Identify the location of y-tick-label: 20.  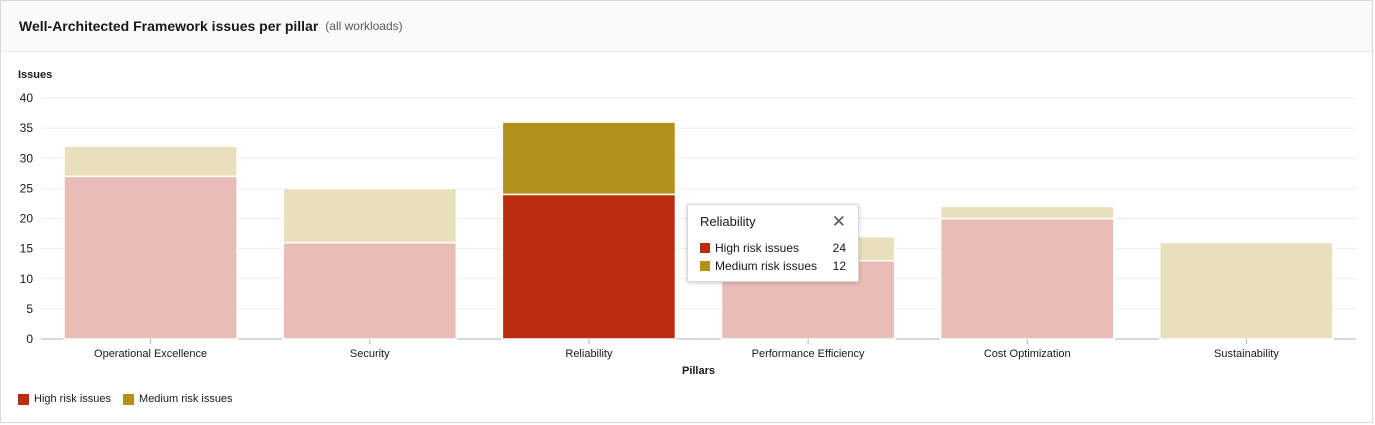
(27, 219).